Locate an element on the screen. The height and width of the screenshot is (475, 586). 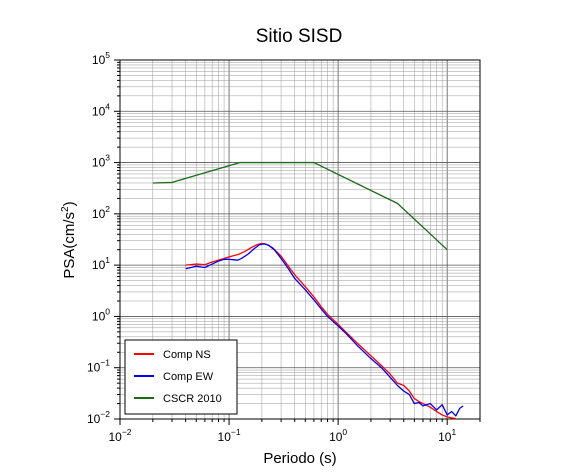
x-tick-label: 10⁻¹ is located at coordinates (229, 435).